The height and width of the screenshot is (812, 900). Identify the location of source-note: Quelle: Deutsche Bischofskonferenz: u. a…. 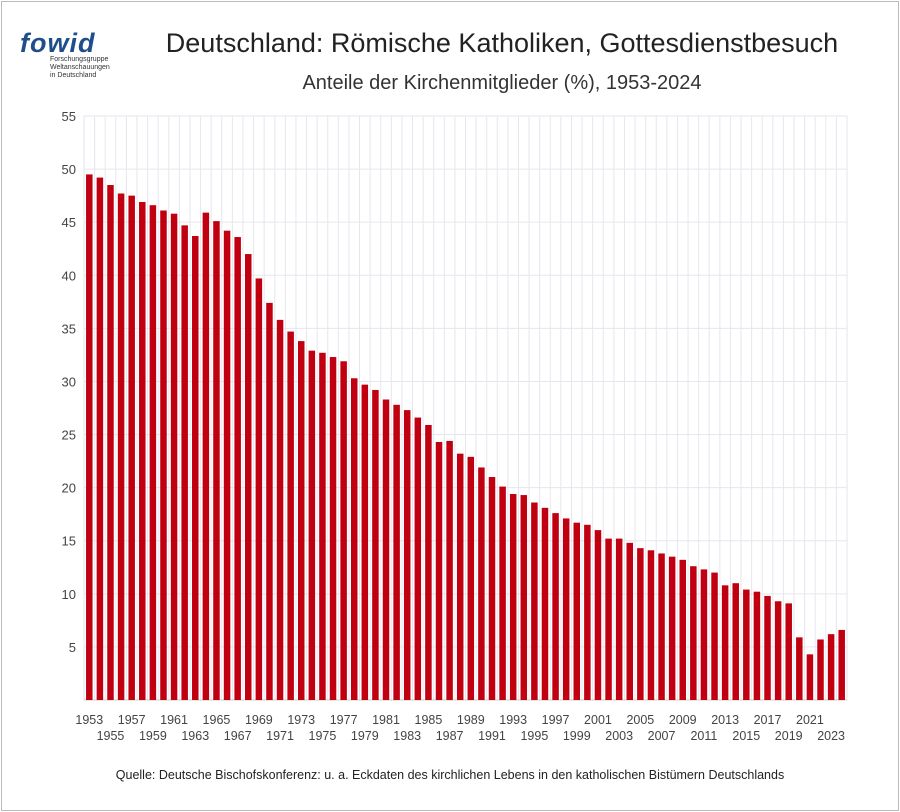
(450, 775).